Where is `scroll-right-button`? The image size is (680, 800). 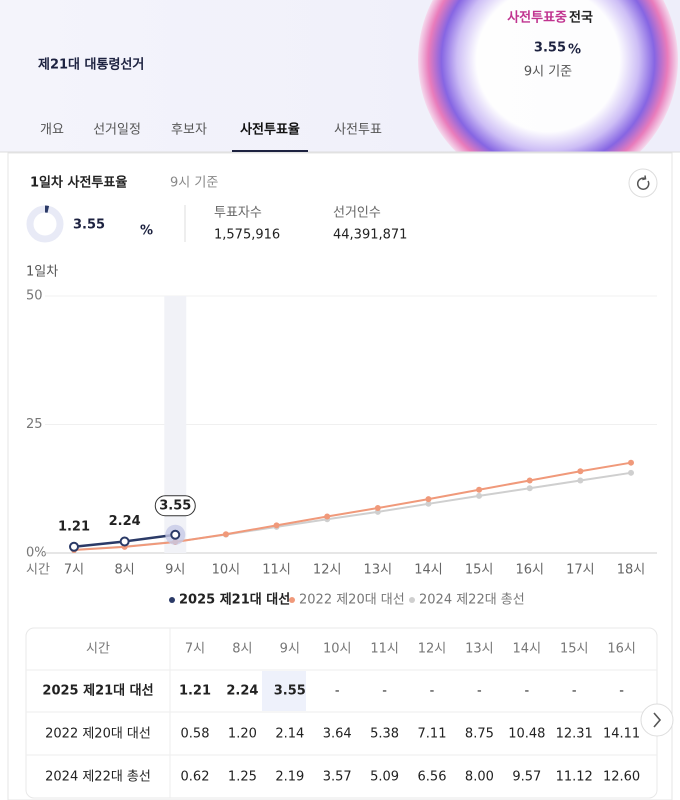
scroll-right-button is located at coordinates (657, 720).